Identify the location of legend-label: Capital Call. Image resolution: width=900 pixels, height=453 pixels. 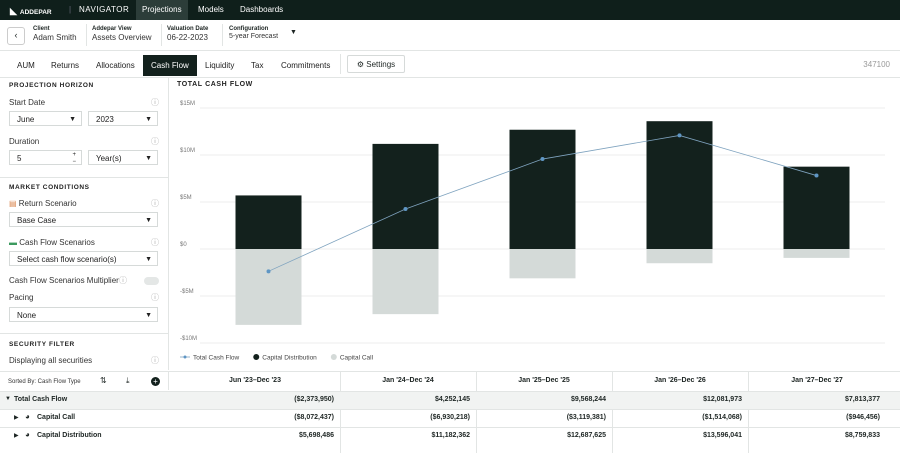
(357, 358).